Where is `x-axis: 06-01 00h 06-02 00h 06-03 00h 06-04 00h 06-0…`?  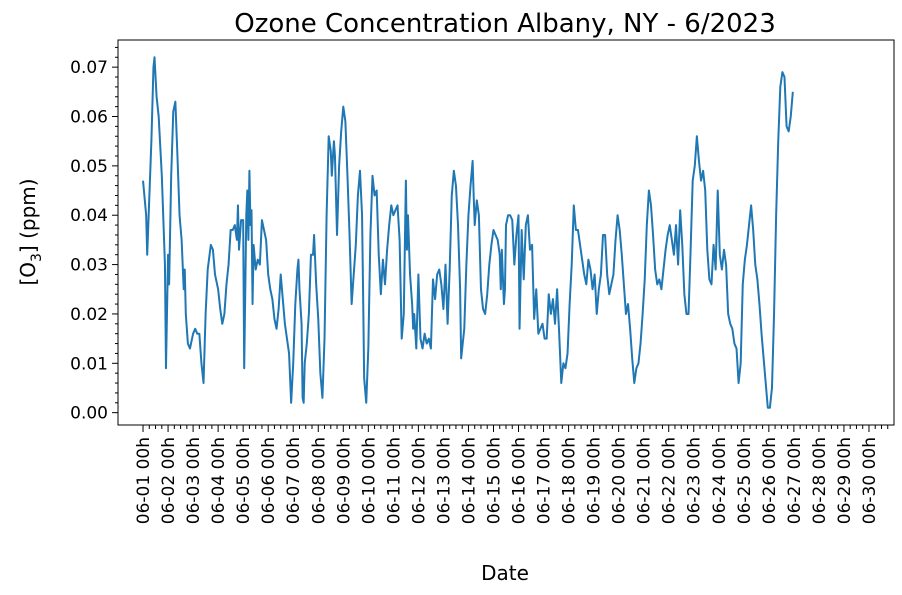
x-axis: 06-01 00h 06-02 00h 06-03 00h 06-04 00h 06-0… is located at coordinates (507, 474).